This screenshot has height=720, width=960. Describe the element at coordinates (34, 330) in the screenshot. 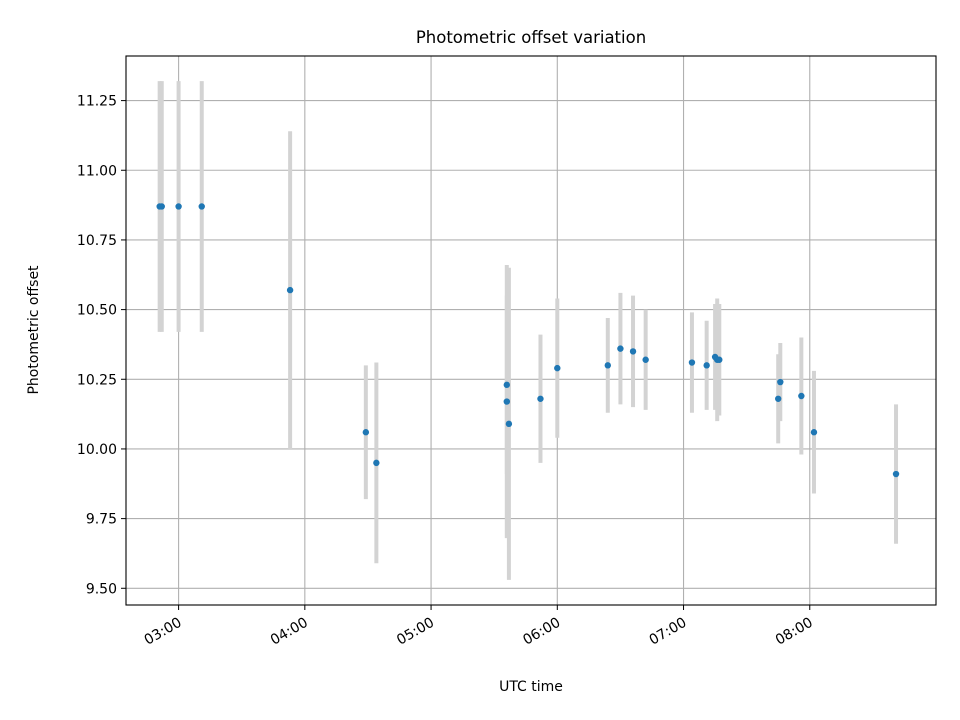

I see `y-axis-label: Photometric offset` at that location.